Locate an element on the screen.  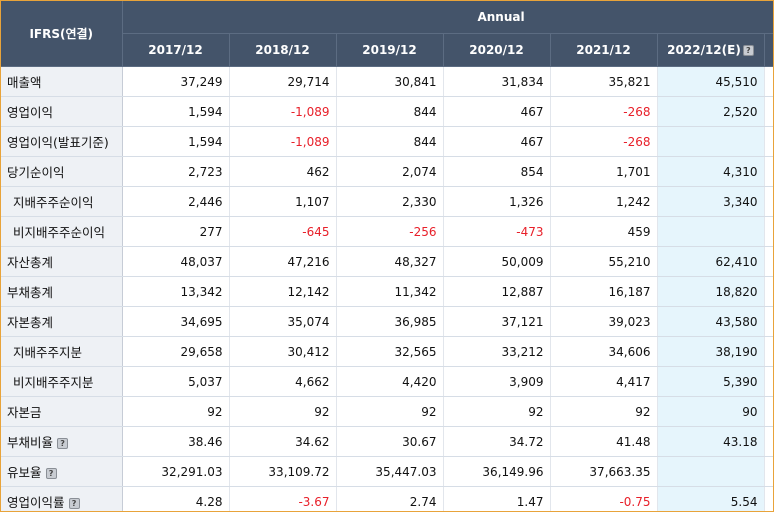
value-cell: 38.46 is located at coordinates (176, 441).